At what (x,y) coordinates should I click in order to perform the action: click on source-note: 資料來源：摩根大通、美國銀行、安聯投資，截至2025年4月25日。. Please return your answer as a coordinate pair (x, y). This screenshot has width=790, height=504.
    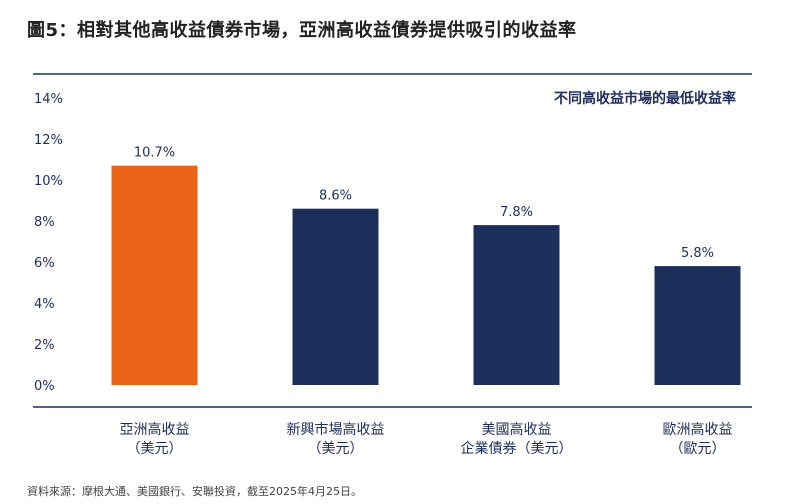
    Looking at the image, I should click on (194, 491).